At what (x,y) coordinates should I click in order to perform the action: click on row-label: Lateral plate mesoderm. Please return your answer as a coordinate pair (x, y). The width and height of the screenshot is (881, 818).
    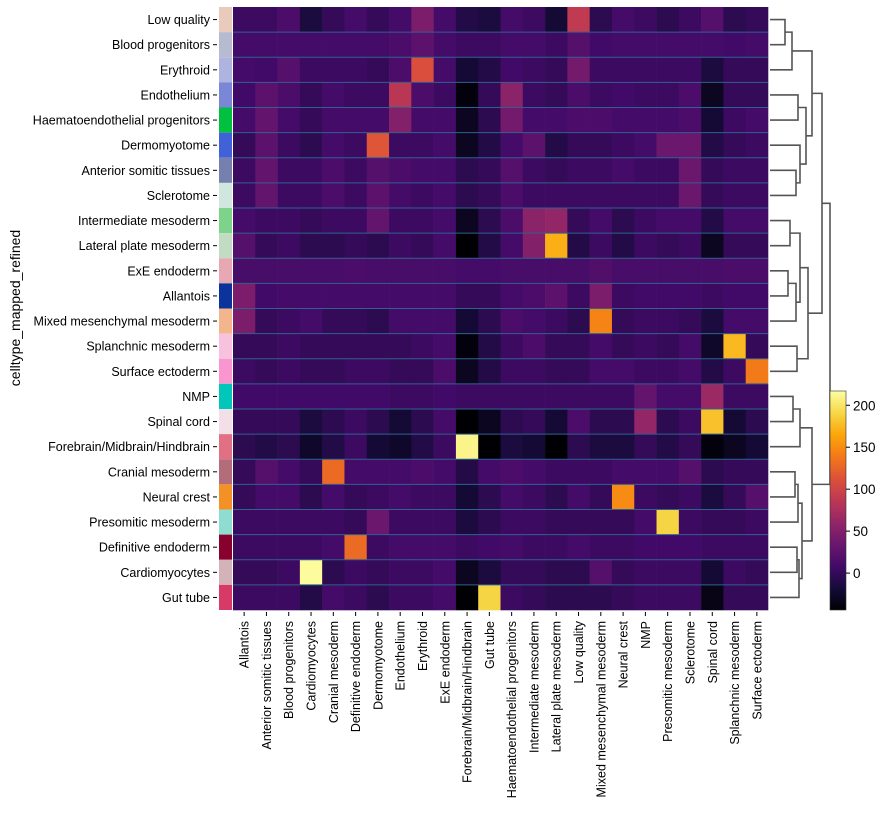
    Looking at the image, I should click on (144, 246).